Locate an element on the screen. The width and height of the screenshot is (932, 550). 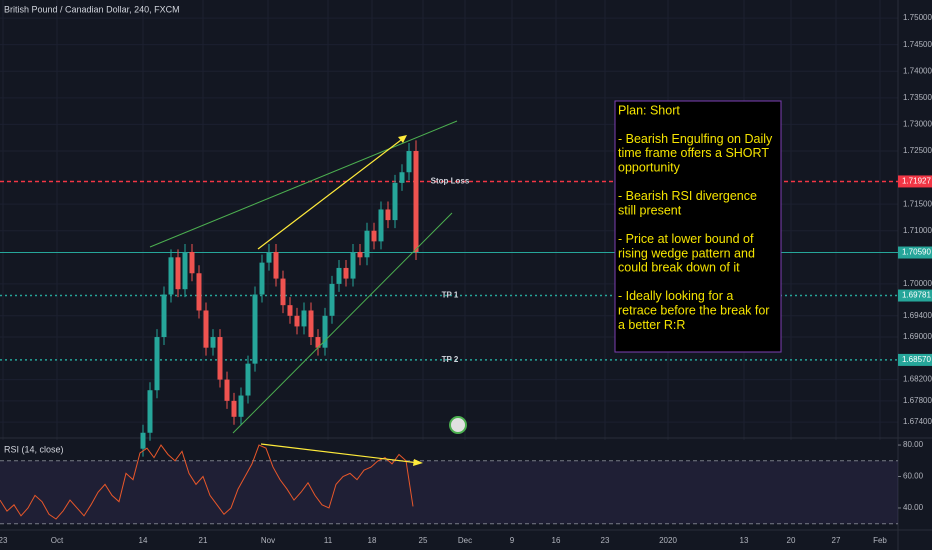
x-tick-label: 20 is located at coordinates (791, 540).